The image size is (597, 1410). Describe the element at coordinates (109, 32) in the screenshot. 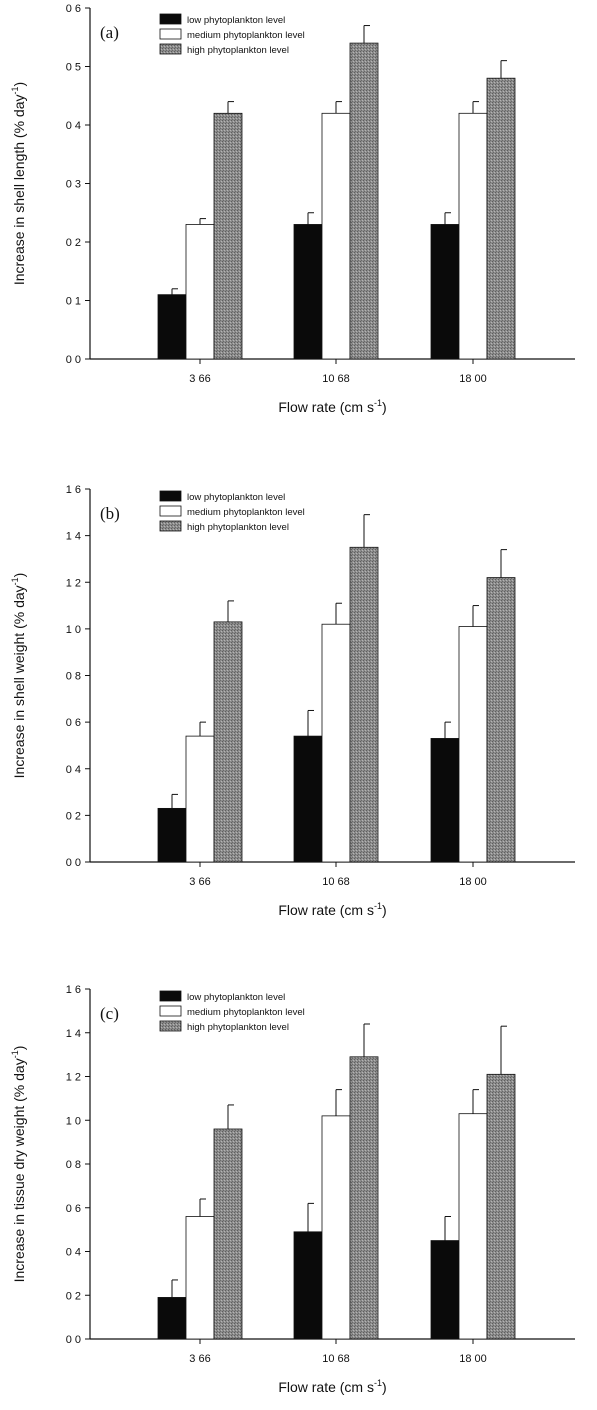

I see `panel-label: (a)` at that location.